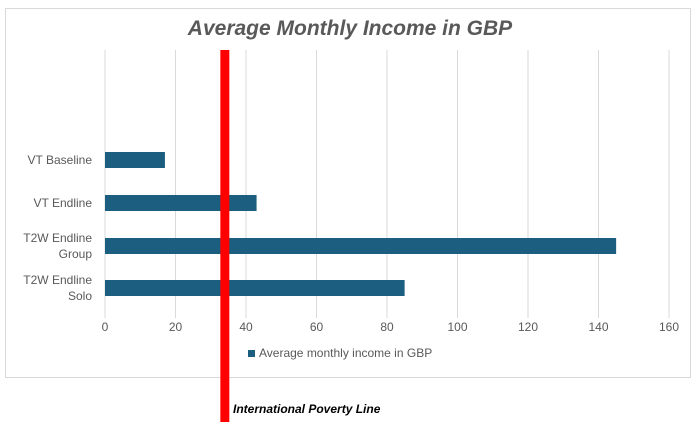  What do you see at coordinates (387, 327) in the screenshot?
I see `x-tick-label: 80` at bounding box center [387, 327].